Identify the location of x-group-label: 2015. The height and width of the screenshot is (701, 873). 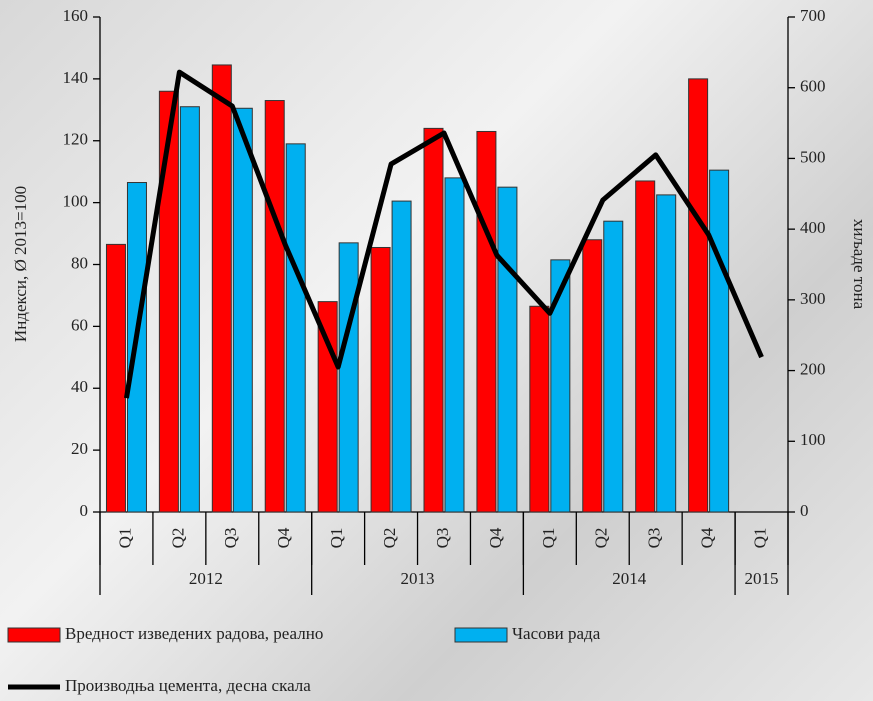
(762, 578).